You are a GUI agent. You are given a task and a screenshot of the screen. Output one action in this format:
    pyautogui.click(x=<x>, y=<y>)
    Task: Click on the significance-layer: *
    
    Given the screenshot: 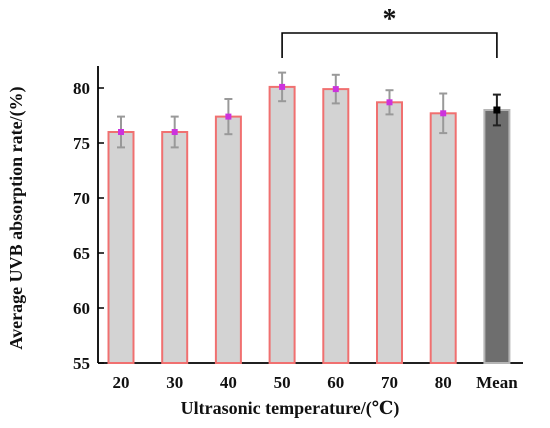 What is the action you would take?
    pyautogui.click(x=389, y=31)
    